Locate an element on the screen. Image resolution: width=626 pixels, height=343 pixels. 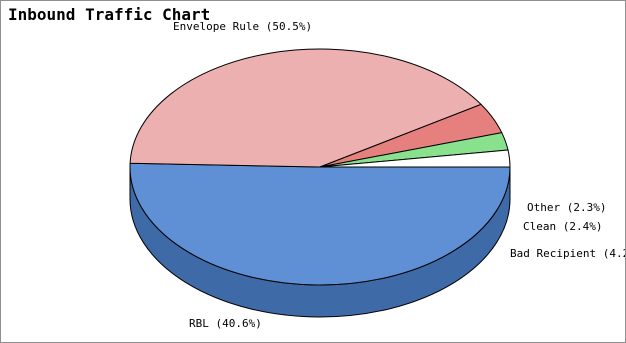
pie-label-bad-recipient: Bad Recipient (4.2 is located at coordinates (568, 253).